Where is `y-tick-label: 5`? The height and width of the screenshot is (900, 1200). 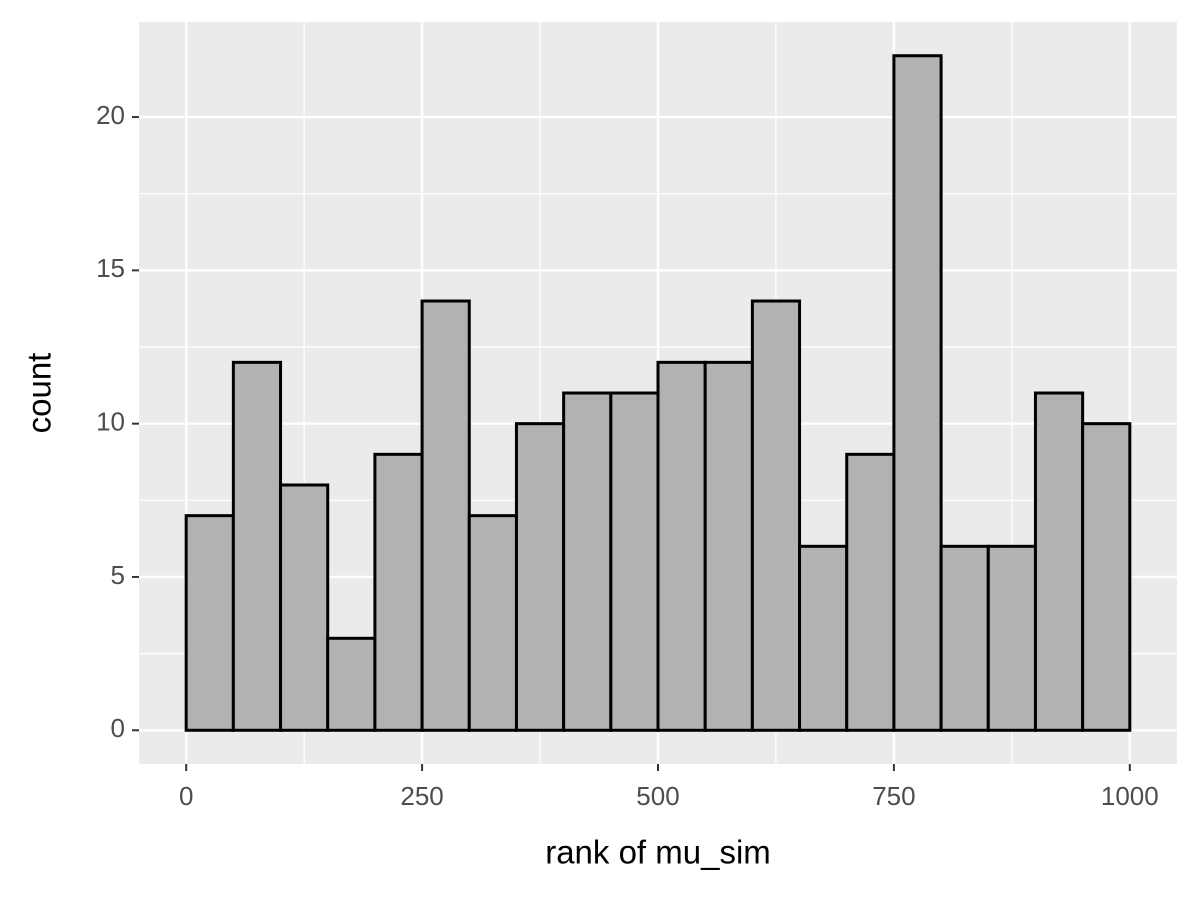 y-tick-label: 5 is located at coordinates (118, 575).